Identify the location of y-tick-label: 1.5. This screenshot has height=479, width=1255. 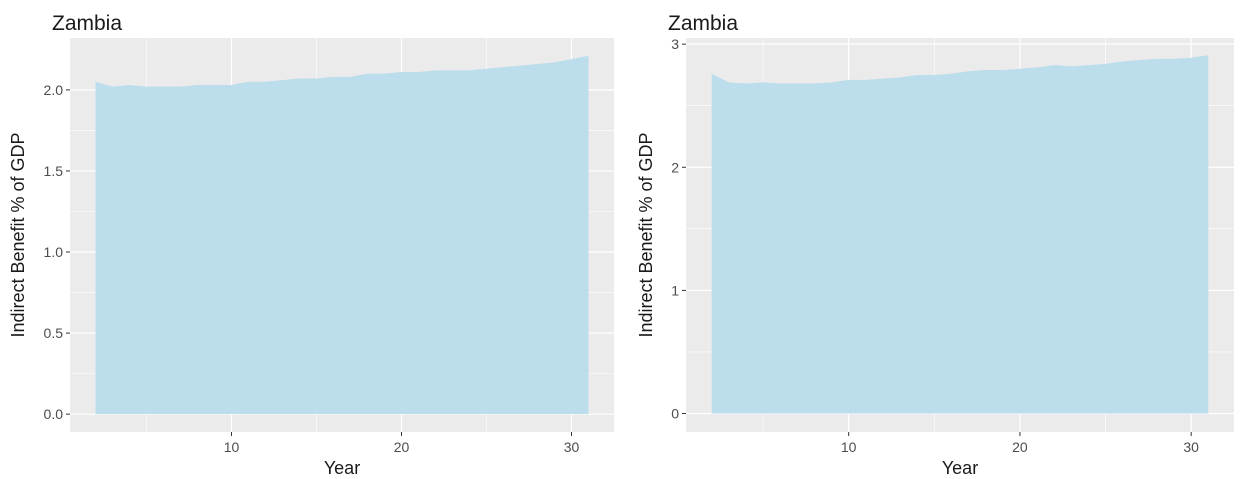
(54, 171).